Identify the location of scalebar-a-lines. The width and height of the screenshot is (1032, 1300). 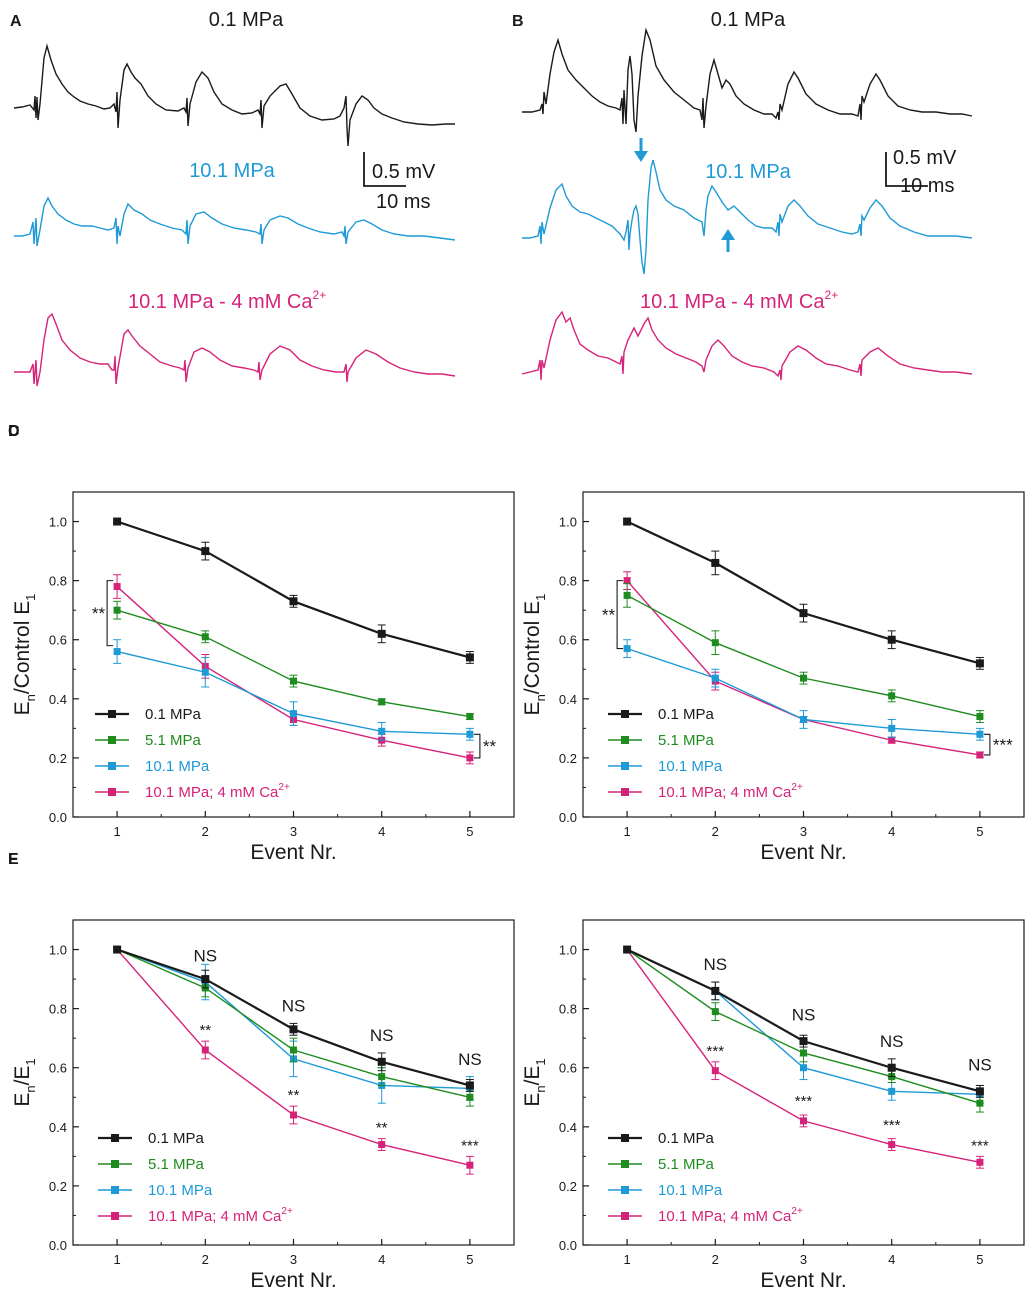
(384, 169).